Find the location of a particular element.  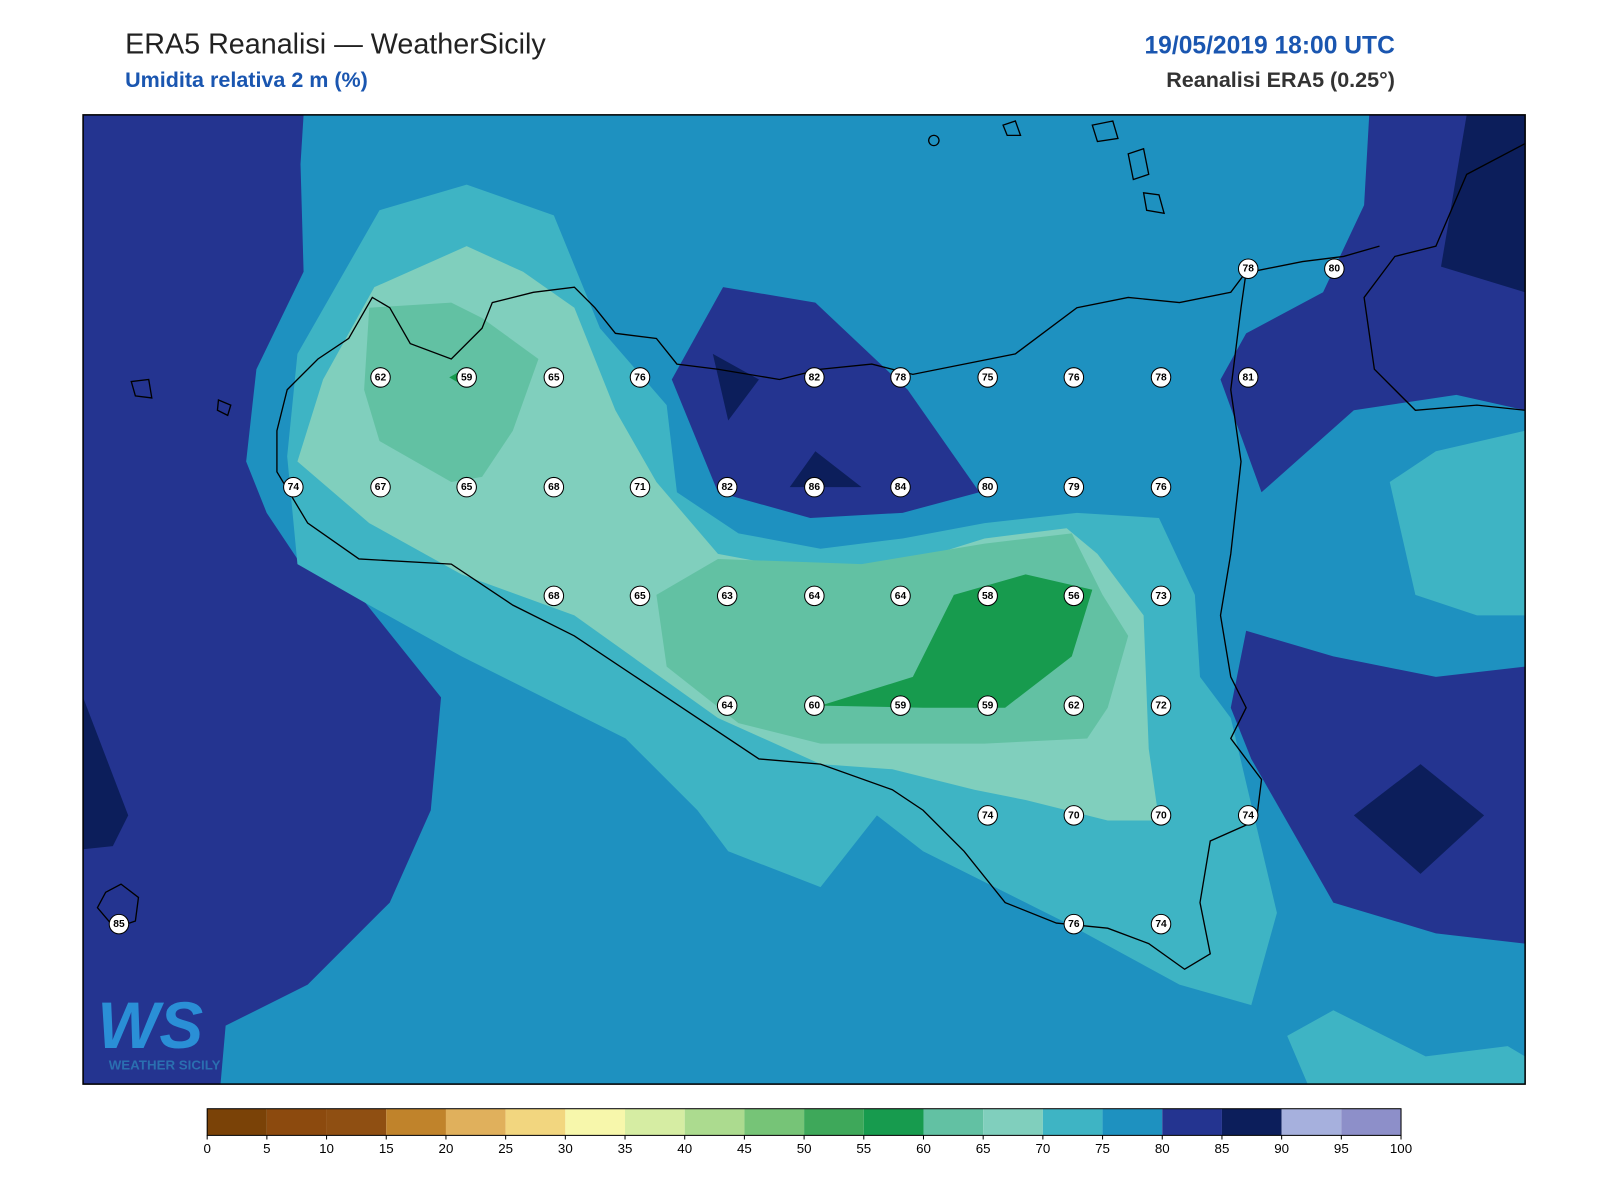

station: 79 is located at coordinates (1074, 487).